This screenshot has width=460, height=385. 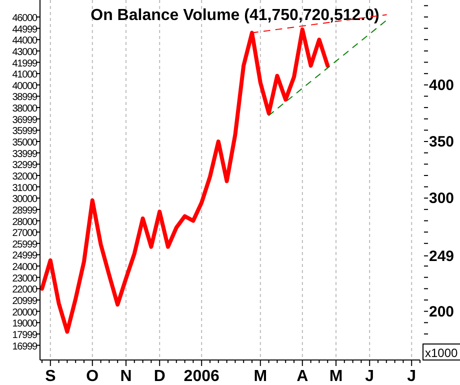 I want to click on chart-title: On Balance Volume (41,750,720,512.0), so click(x=235, y=15).